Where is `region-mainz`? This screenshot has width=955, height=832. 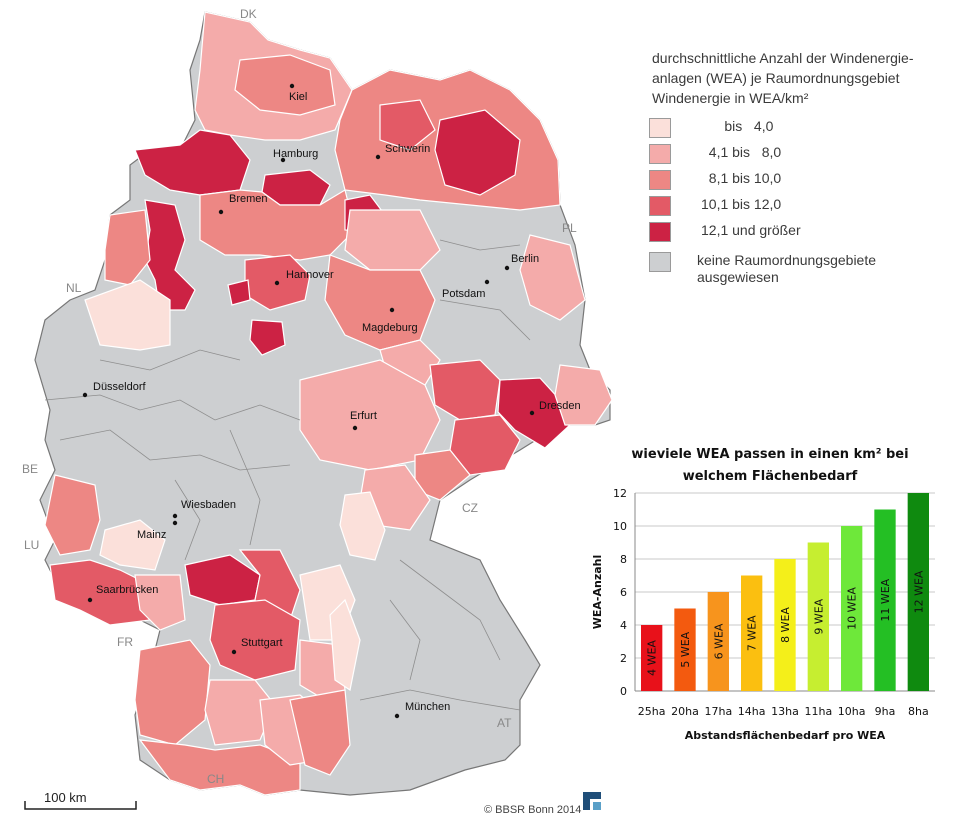
region-mainz is located at coordinates (132, 545).